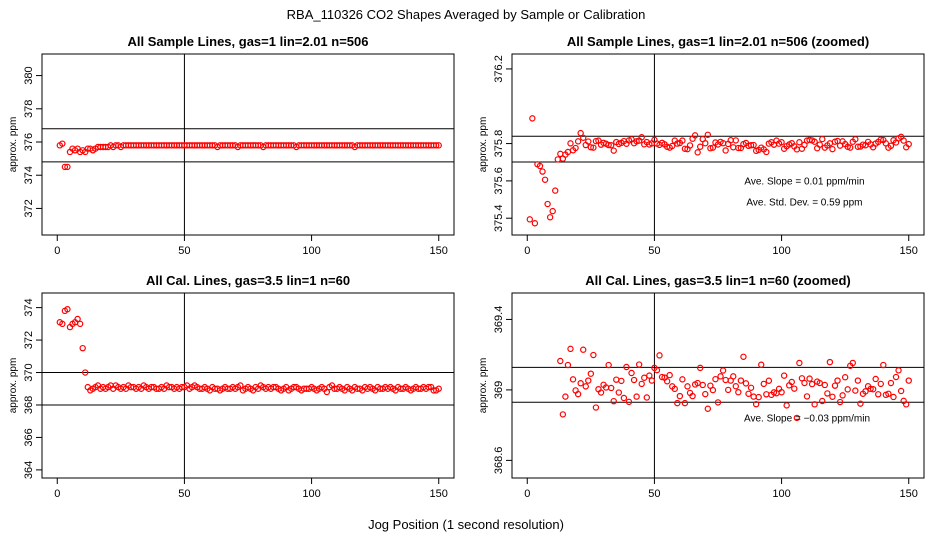 This screenshot has width=936, height=540. What do you see at coordinates (248, 280) in the screenshot?
I see `chart-title: All Cal. Lines, gas=3.5 lin=1 n=60` at bounding box center [248, 280].